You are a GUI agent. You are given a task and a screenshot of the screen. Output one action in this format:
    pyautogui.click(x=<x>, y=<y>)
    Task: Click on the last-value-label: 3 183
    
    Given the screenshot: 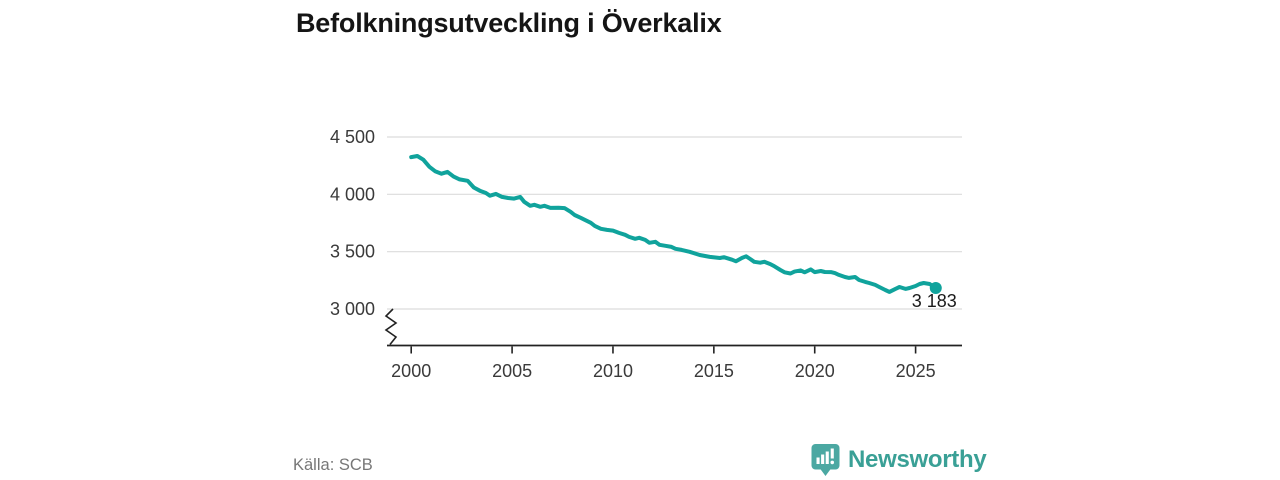 What is the action you would take?
    pyautogui.click(x=934, y=301)
    